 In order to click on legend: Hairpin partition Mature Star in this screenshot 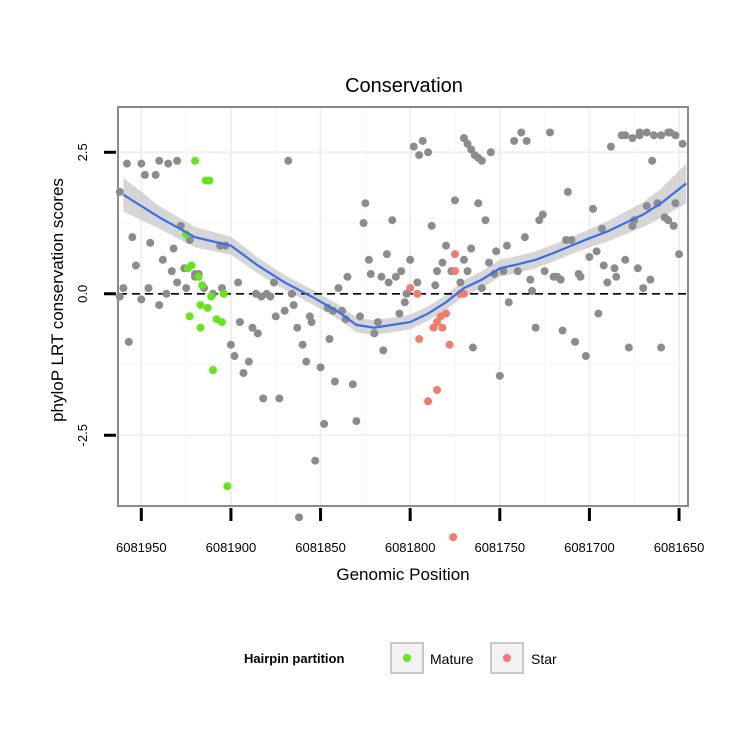, I will do `click(400, 658)`.